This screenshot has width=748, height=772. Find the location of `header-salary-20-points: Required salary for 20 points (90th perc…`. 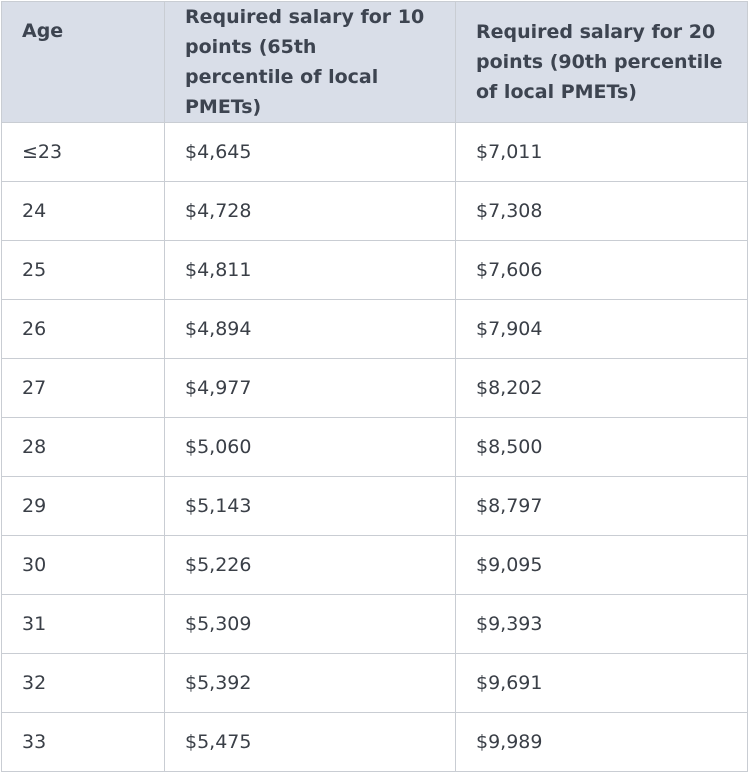

header-salary-20-points: Required salary for 20 points (90th perc… is located at coordinates (601, 62).